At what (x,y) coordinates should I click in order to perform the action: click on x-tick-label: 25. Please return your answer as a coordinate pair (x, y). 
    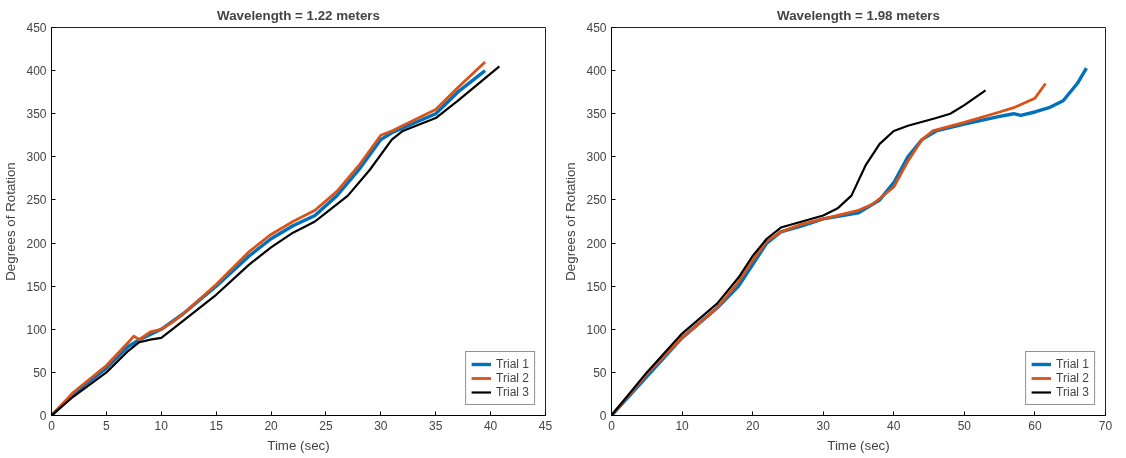
    Looking at the image, I should click on (326, 425).